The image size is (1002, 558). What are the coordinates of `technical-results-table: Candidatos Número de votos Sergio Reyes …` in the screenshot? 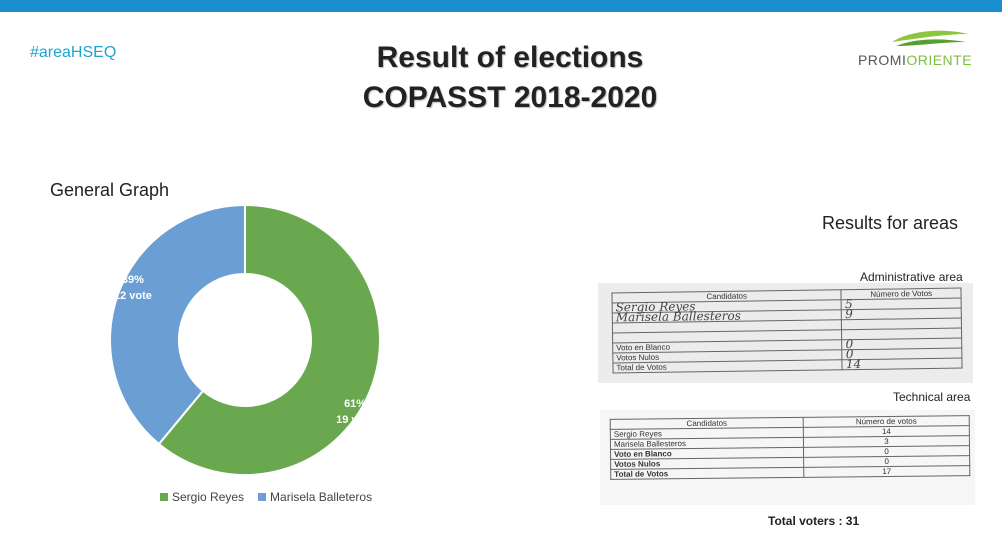 It's located at (790, 447).